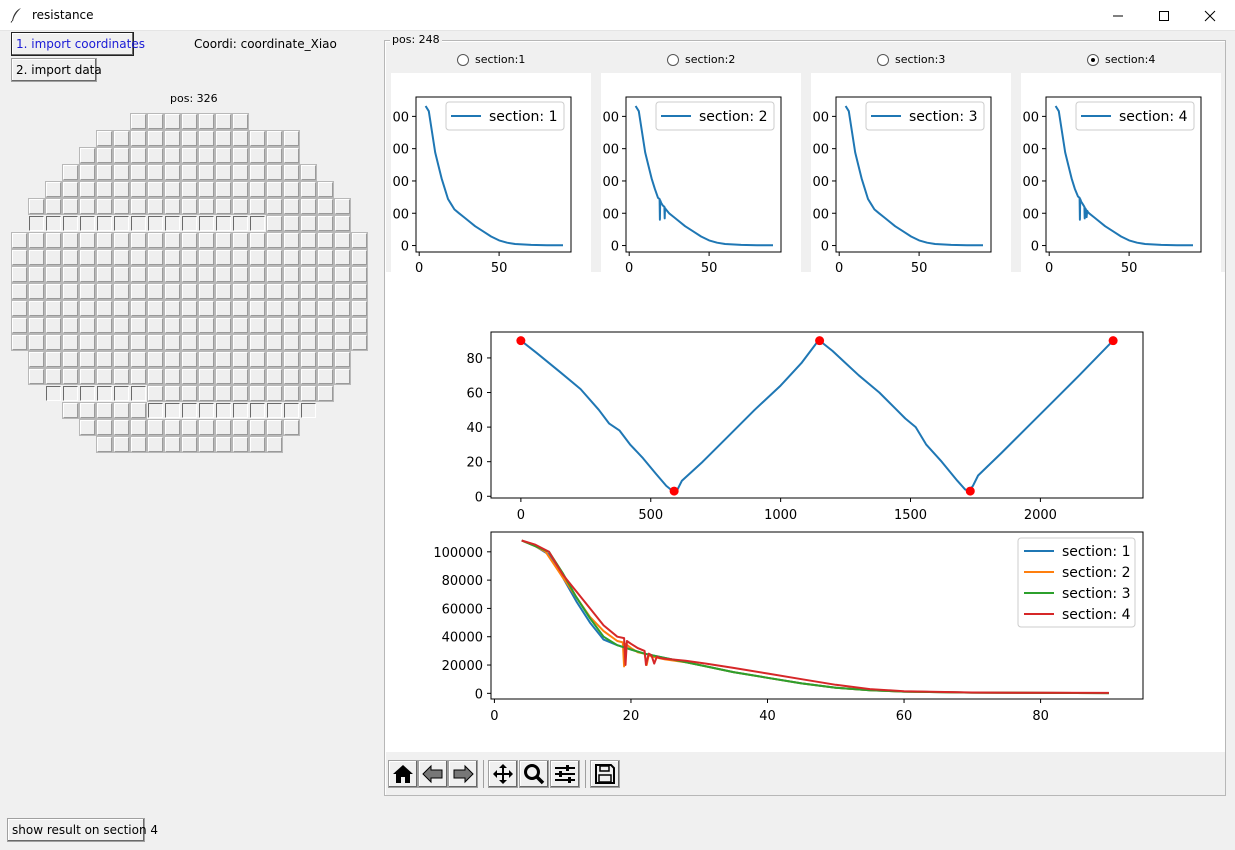  What do you see at coordinates (1121, 59) in the screenshot?
I see `radio-section-4: section:4` at bounding box center [1121, 59].